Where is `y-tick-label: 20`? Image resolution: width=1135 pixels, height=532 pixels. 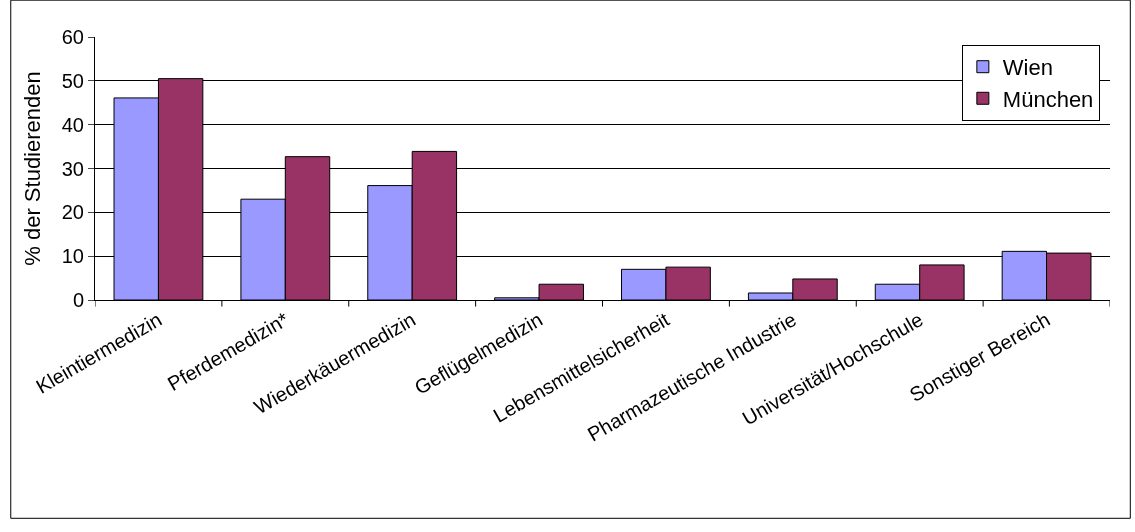 y-tick-label: 20 is located at coordinates (72, 212).